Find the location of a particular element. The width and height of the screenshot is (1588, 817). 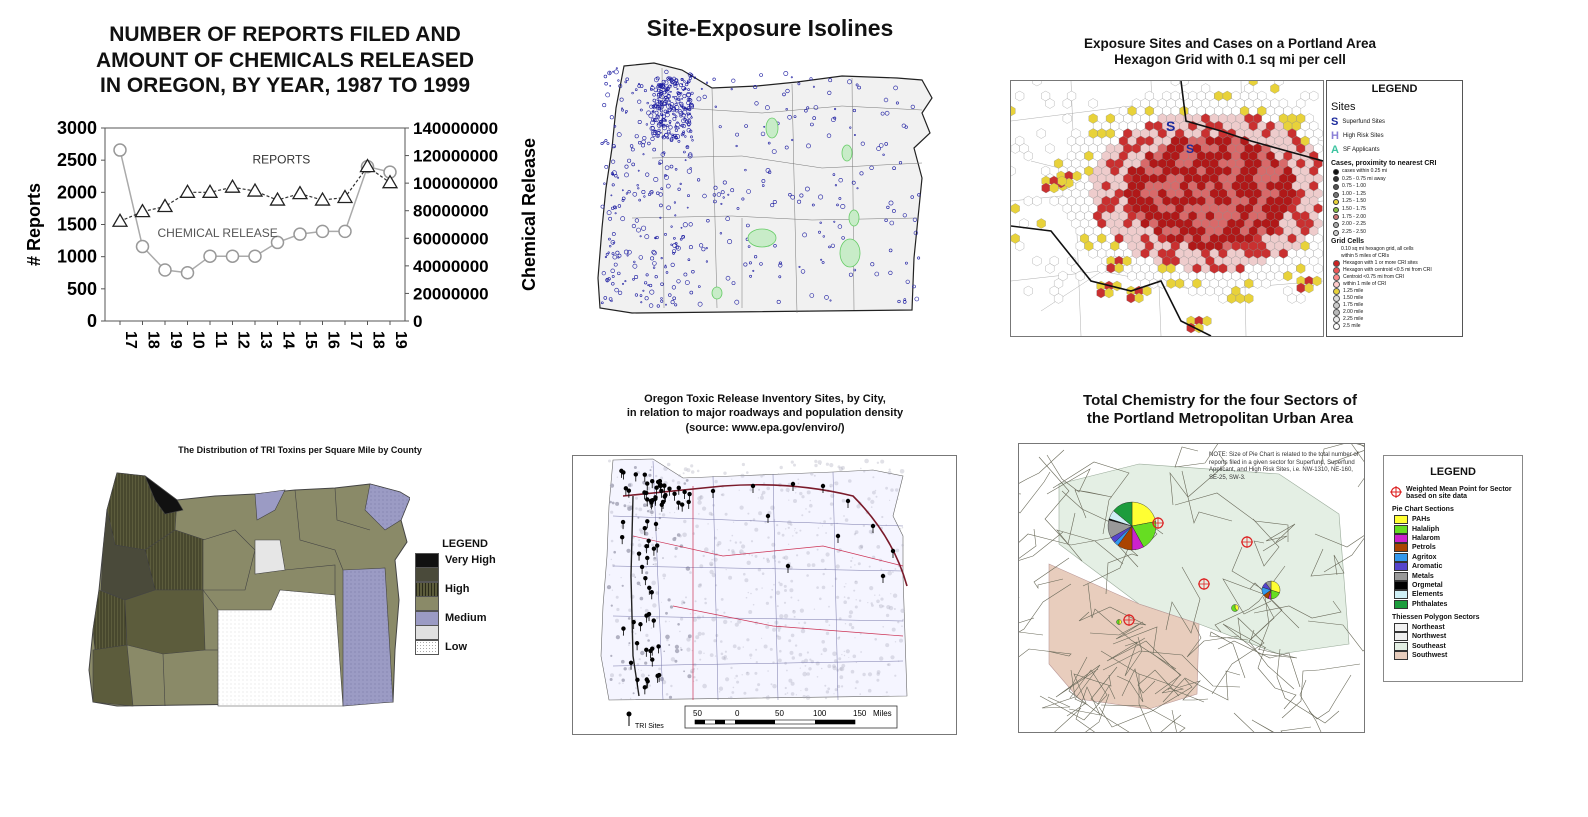

legend-grid-item: 2.25 mile is located at coordinates (1397, 319).